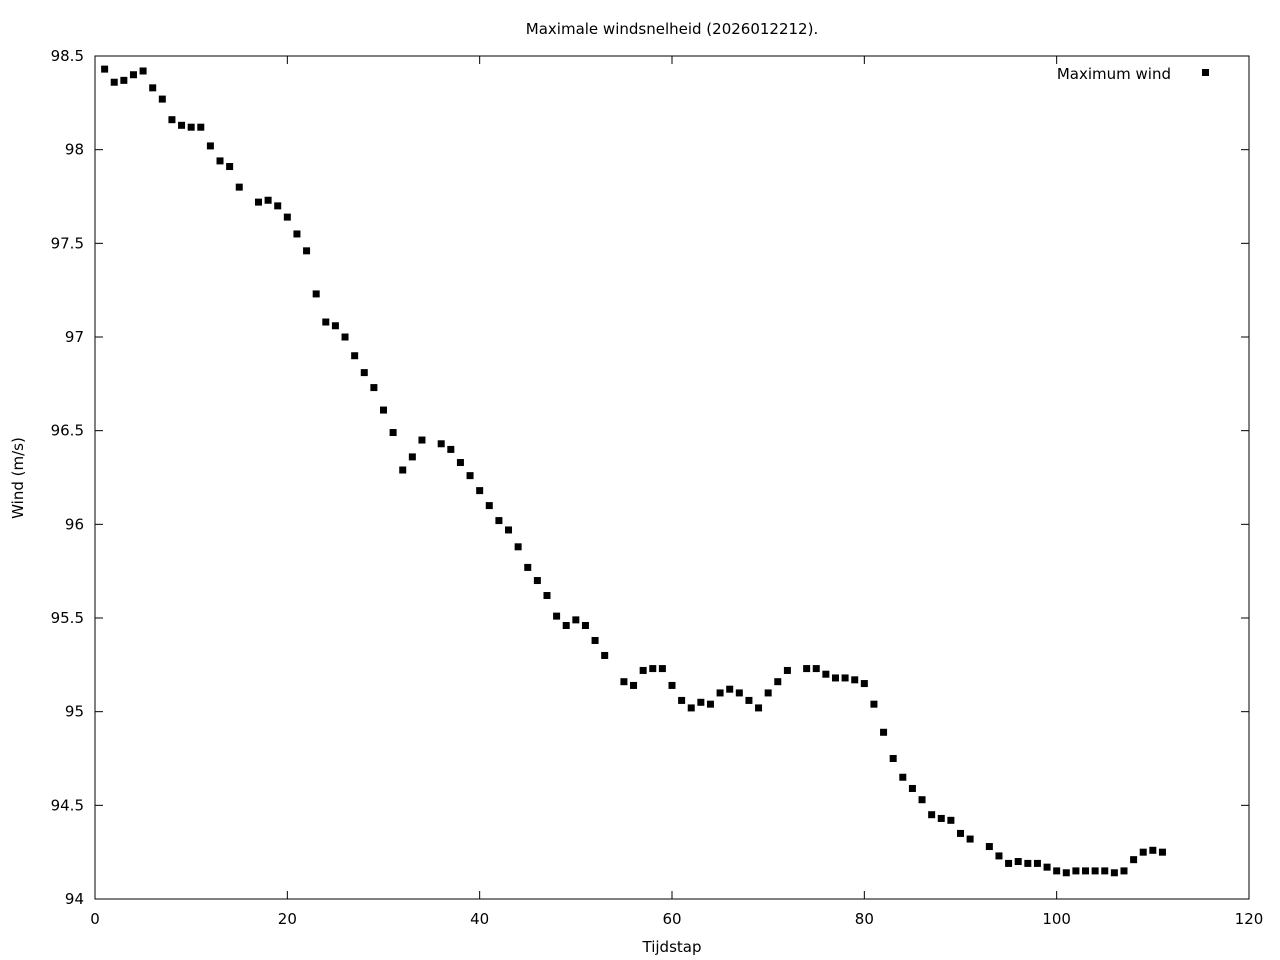  Describe the element at coordinates (67, 56) in the screenshot. I see `y-tick-label: 98.5` at that location.